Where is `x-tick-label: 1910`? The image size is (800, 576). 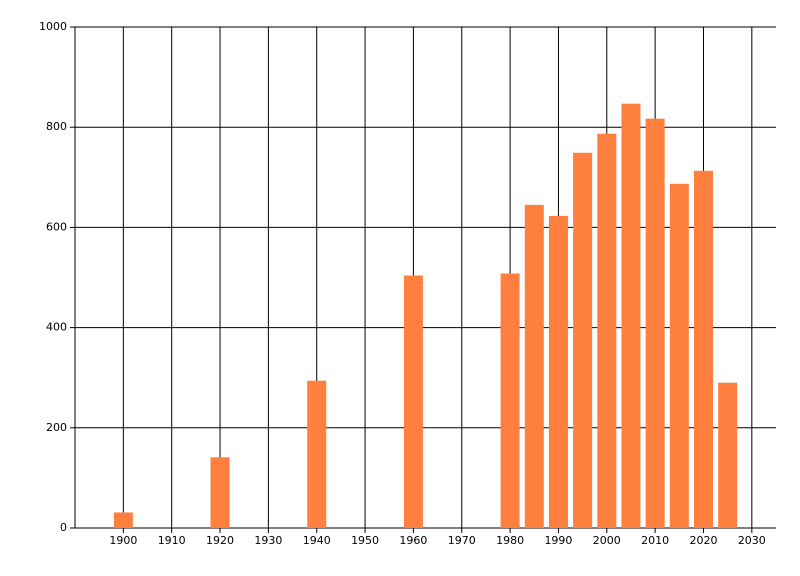
x-tick-label: 1910 is located at coordinates (172, 540).